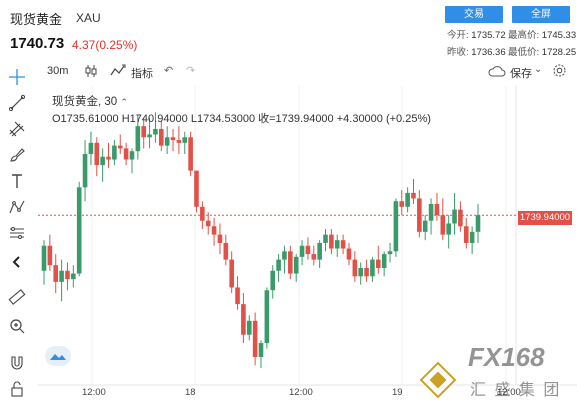  What do you see at coordinates (474, 14) in the screenshot?
I see `trade-button: 交易` at bounding box center [474, 14].